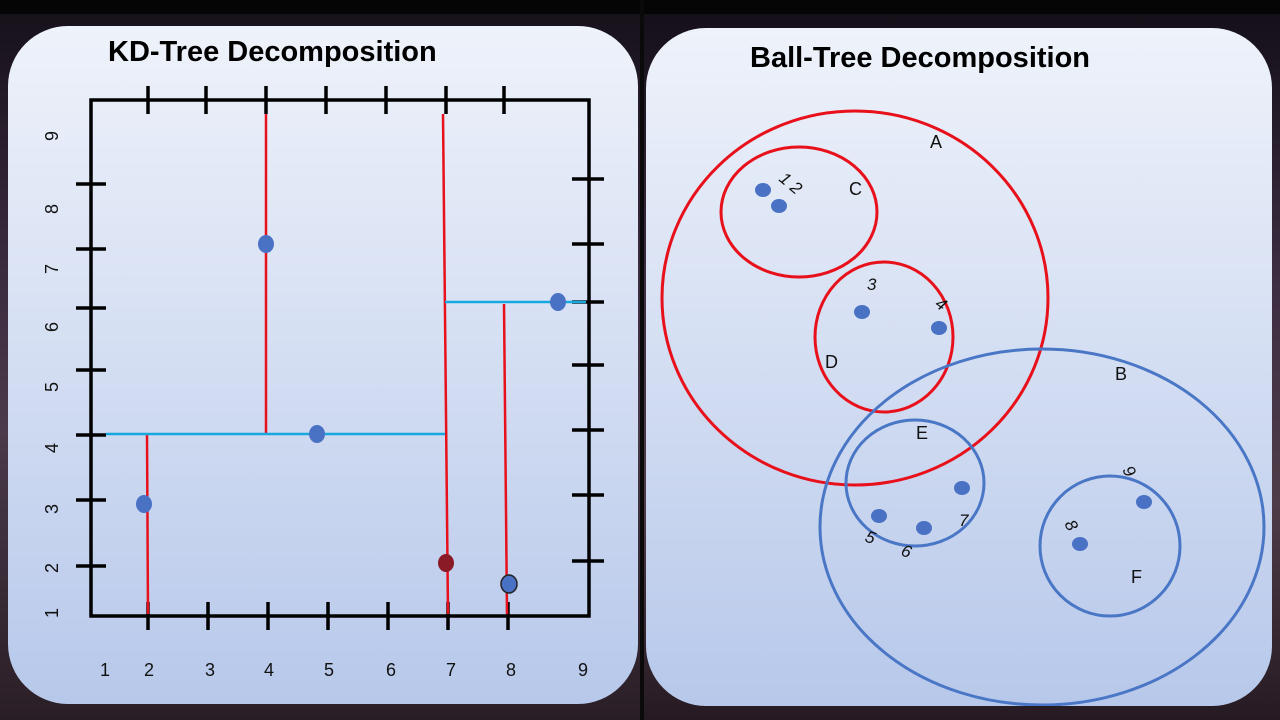 The image size is (1280, 720). I want to click on ball-label-c: C, so click(855, 189).